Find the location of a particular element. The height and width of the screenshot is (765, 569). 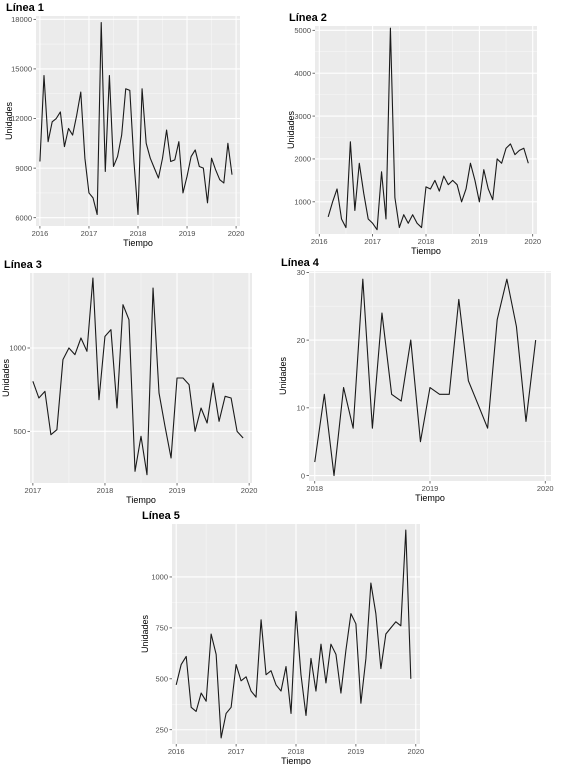

chart-1-title: Línea 1 is located at coordinates (25, 8).